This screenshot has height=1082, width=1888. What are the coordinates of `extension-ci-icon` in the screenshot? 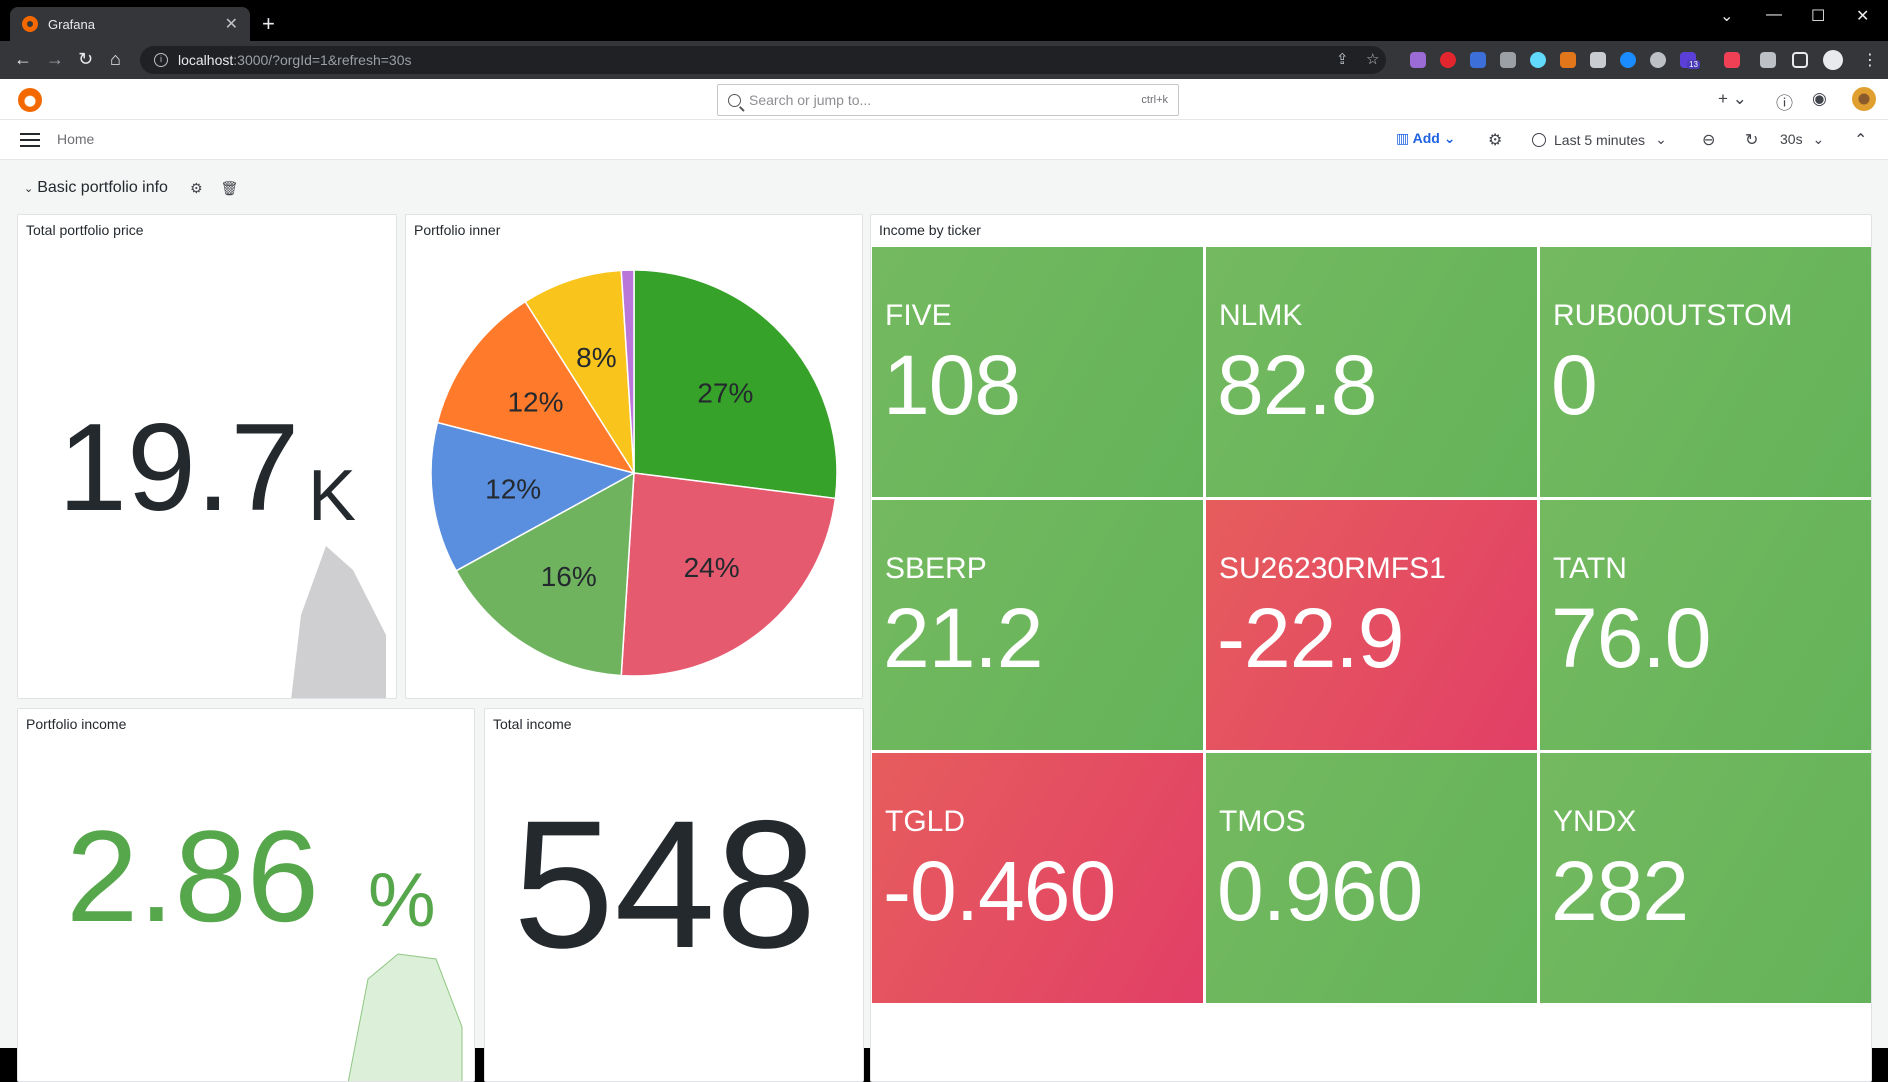 It's located at (1508, 60).